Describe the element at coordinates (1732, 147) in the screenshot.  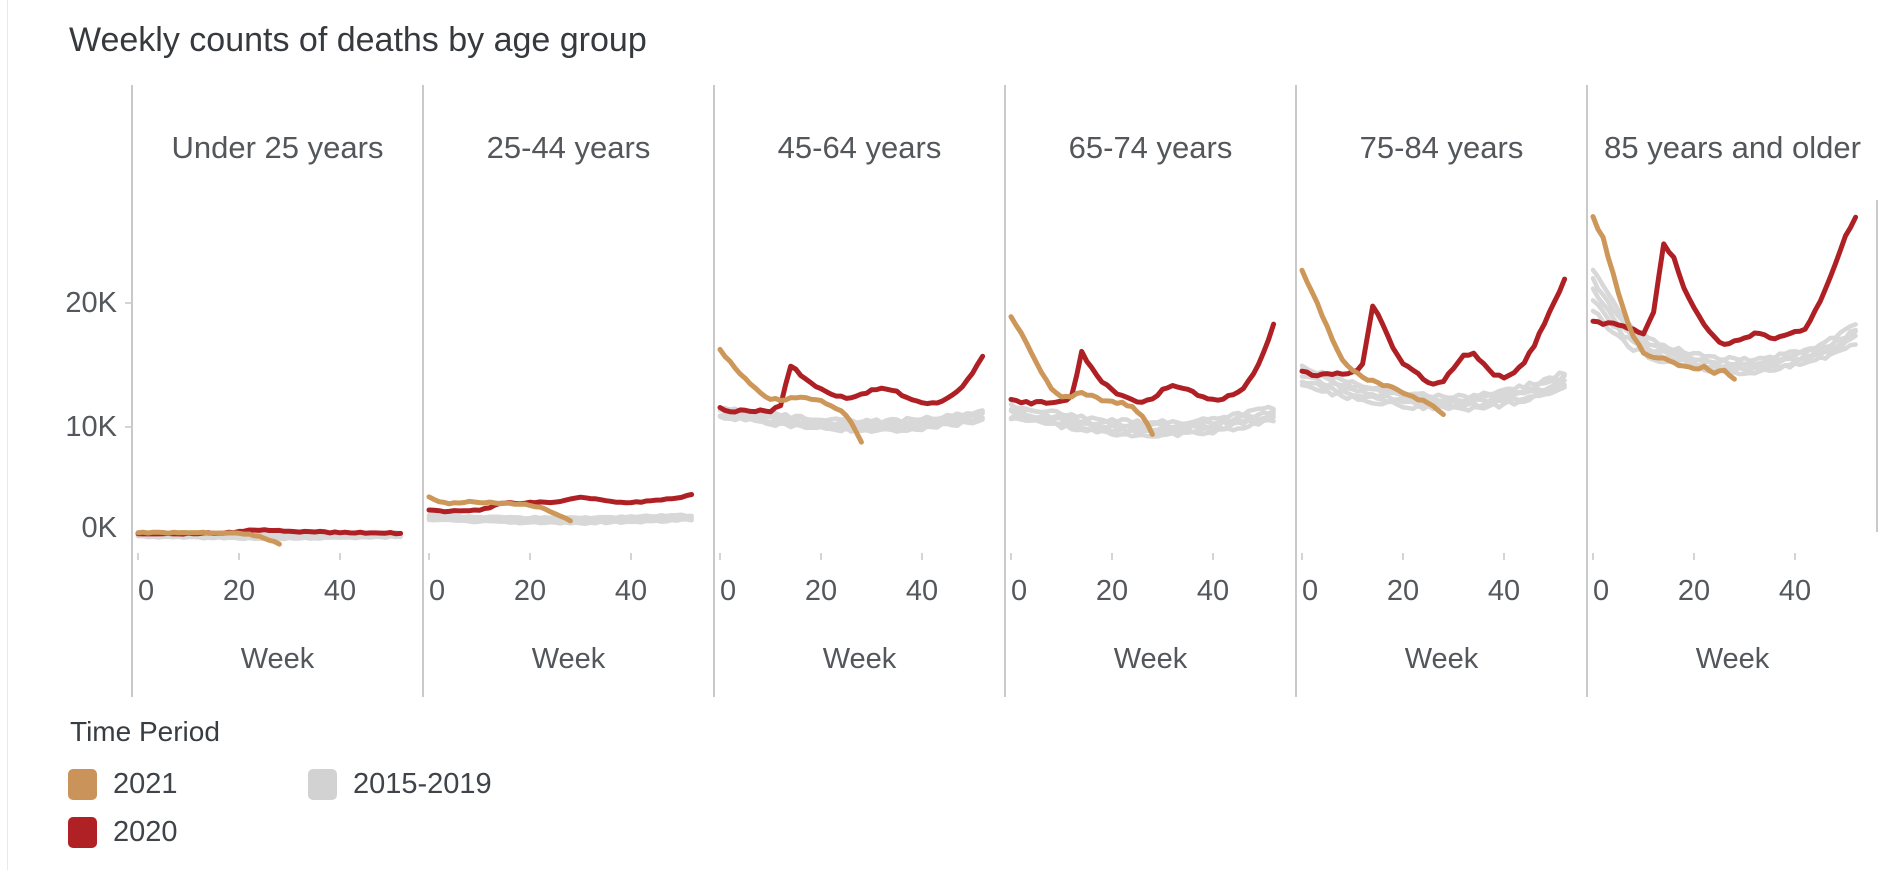
I see `age-group-label: 85 years and older` at that location.